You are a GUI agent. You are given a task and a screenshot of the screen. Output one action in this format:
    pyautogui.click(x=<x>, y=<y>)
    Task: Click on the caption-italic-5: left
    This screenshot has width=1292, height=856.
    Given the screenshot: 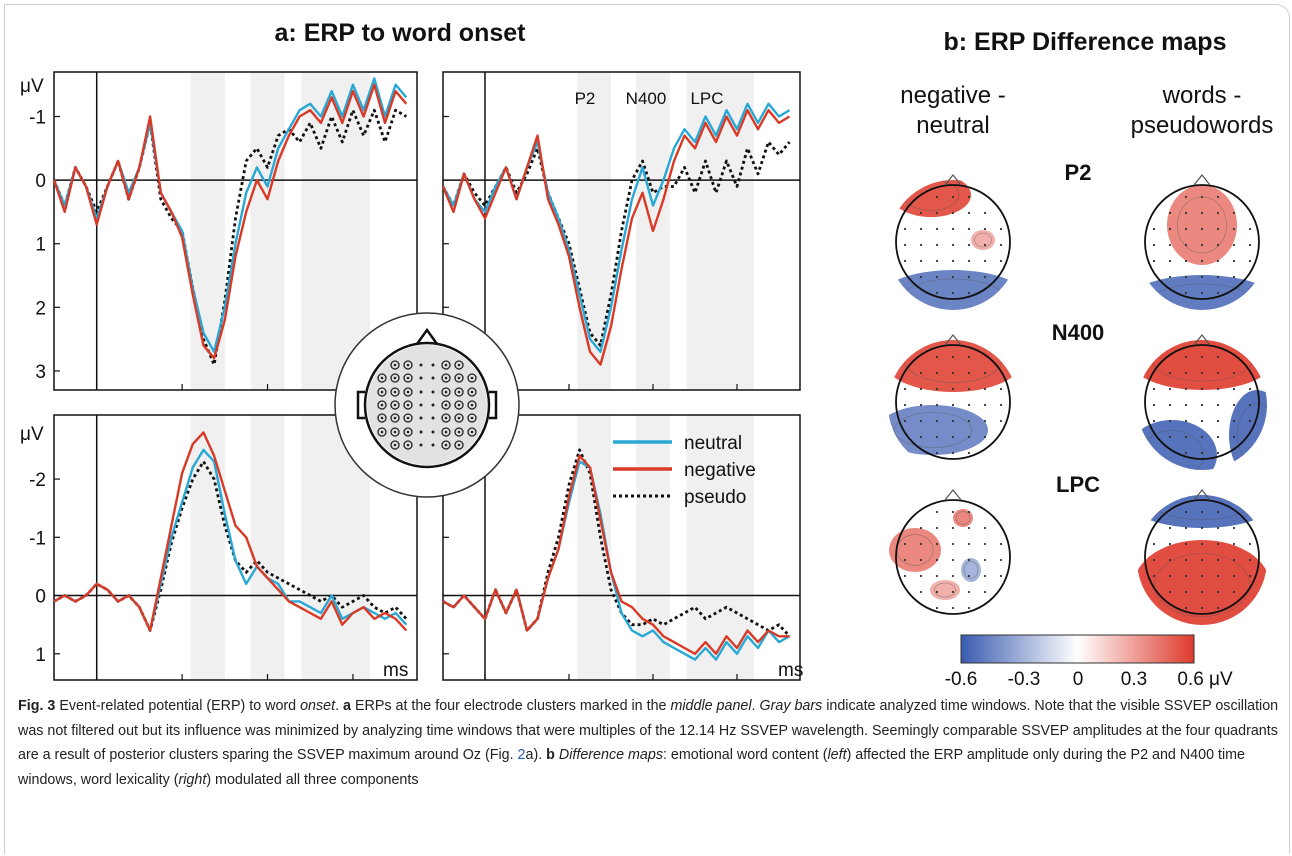 What is the action you would take?
    pyautogui.click(x=837, y=755)
    